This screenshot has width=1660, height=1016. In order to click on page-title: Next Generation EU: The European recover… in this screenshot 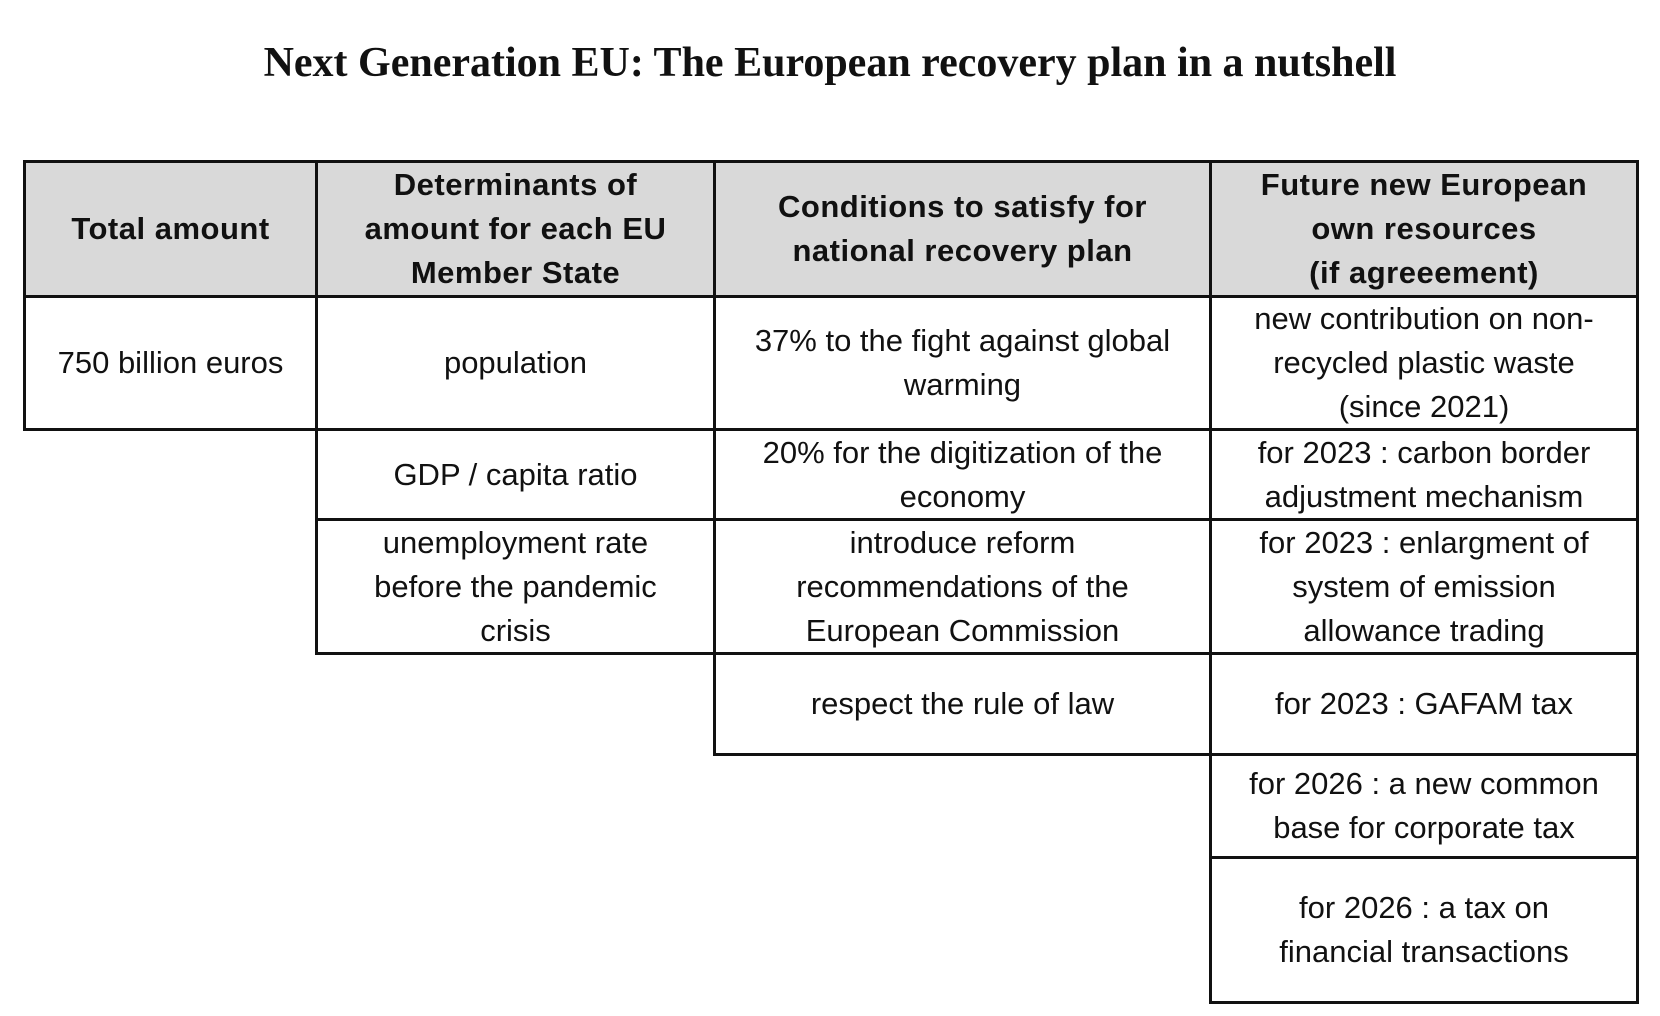, I will do `click(830, 63)`.